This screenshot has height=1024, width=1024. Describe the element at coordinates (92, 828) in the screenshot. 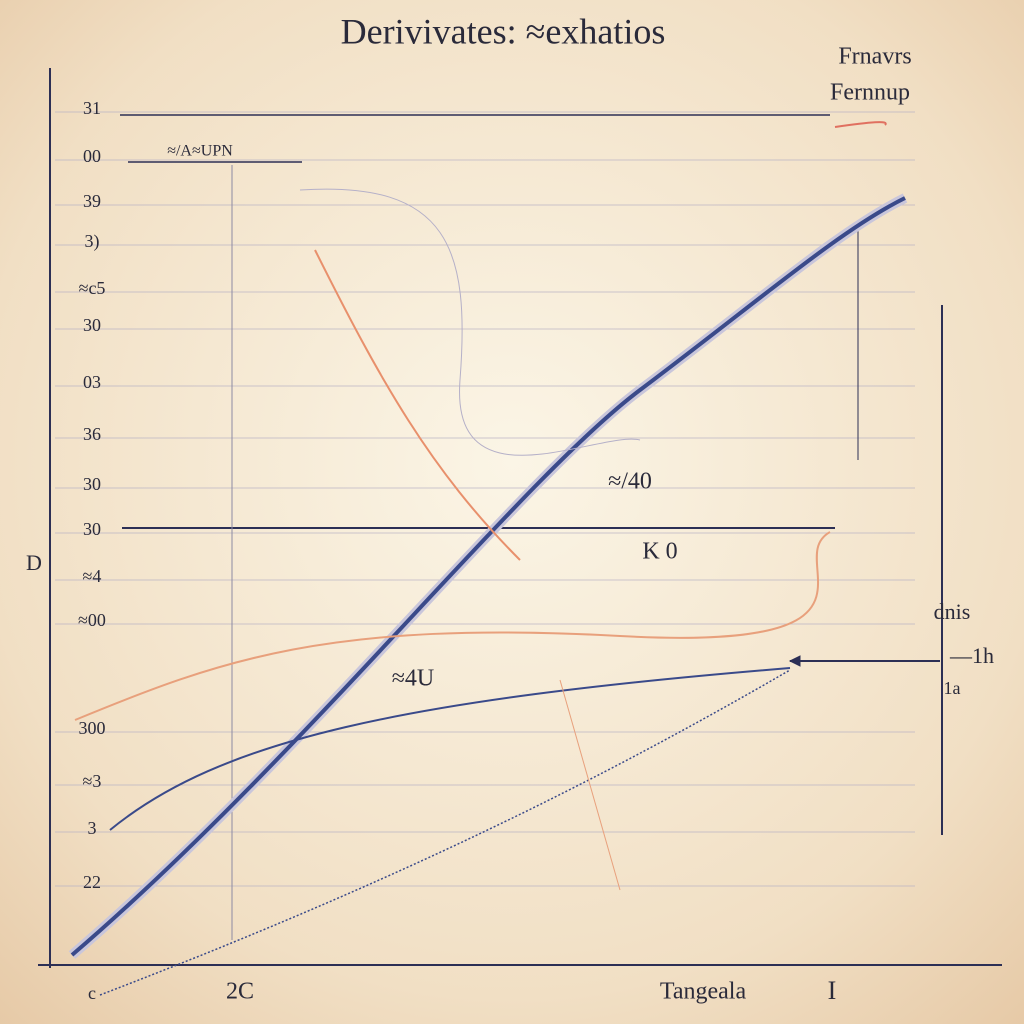

I see `y-label: 3` at that location.